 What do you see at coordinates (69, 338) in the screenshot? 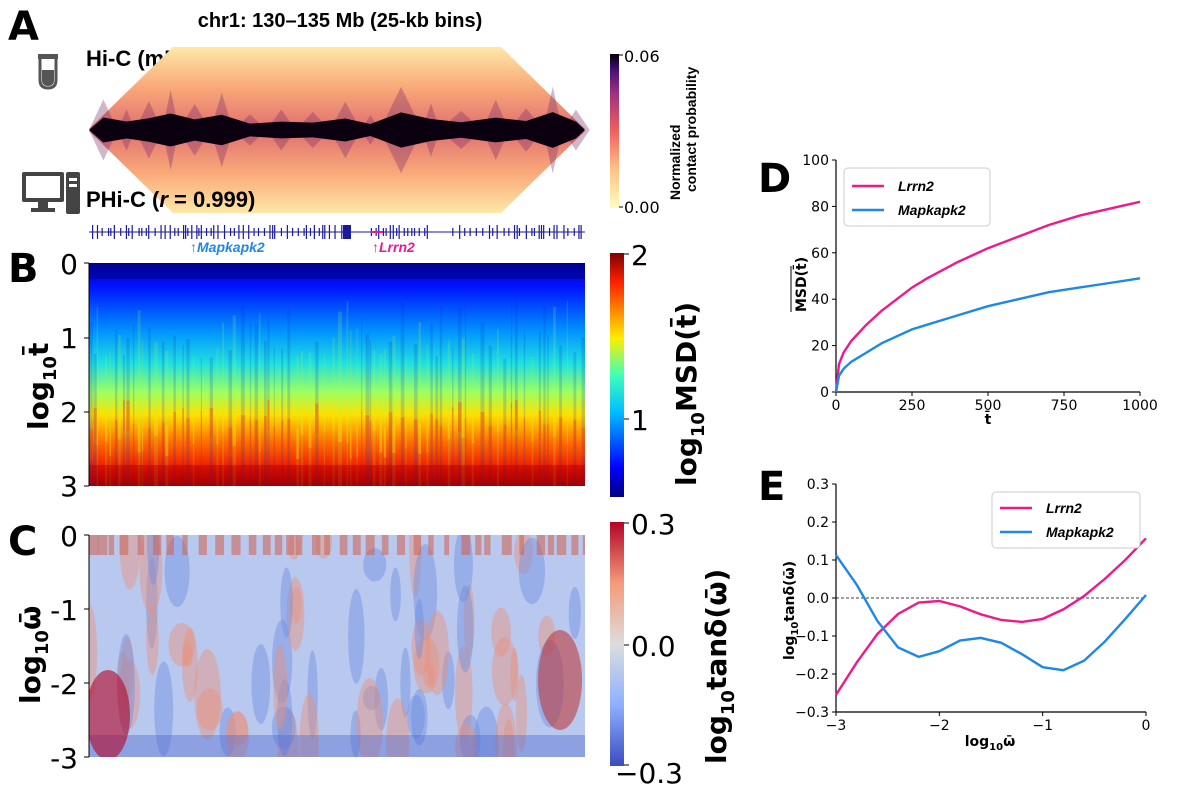
I see `panel-b-ytick-1: 1` at bounding box center [69, 338].